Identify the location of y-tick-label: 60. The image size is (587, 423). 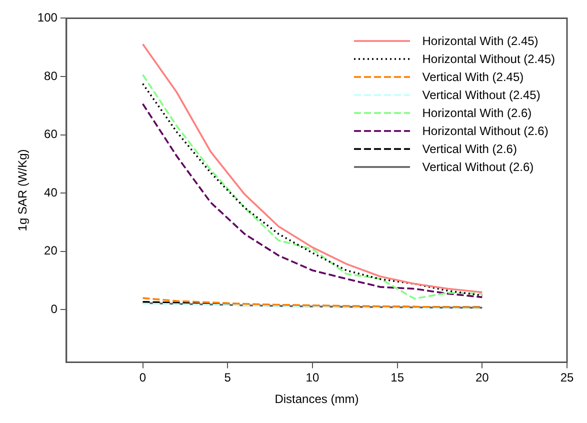
(51, 134).